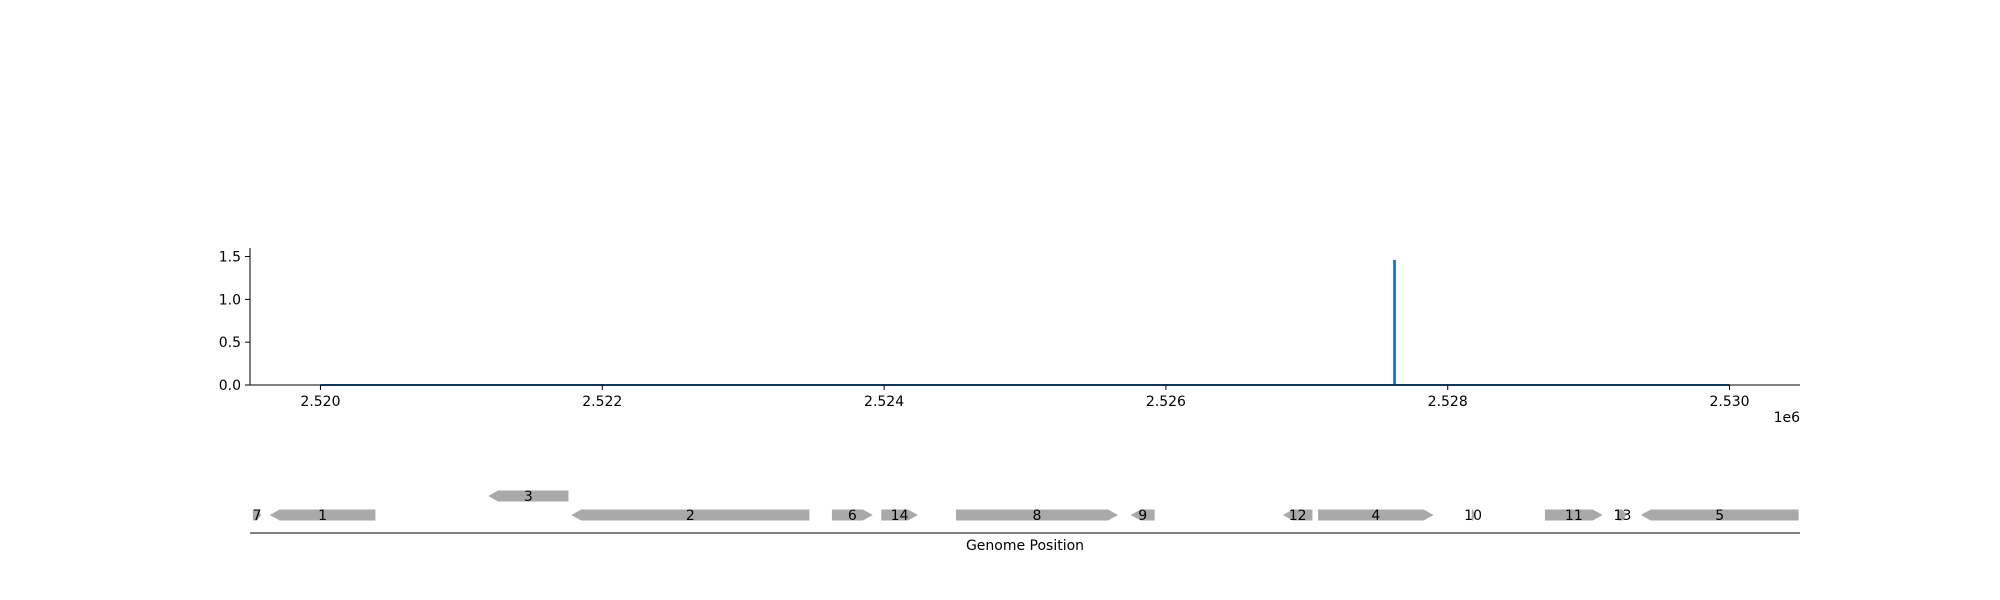 This screenshot has height=600, width=2000. Describe the element at coordinates (1025, 546) in the screenshot. I see `gene-track-xlabel: Genome Position` at that location.